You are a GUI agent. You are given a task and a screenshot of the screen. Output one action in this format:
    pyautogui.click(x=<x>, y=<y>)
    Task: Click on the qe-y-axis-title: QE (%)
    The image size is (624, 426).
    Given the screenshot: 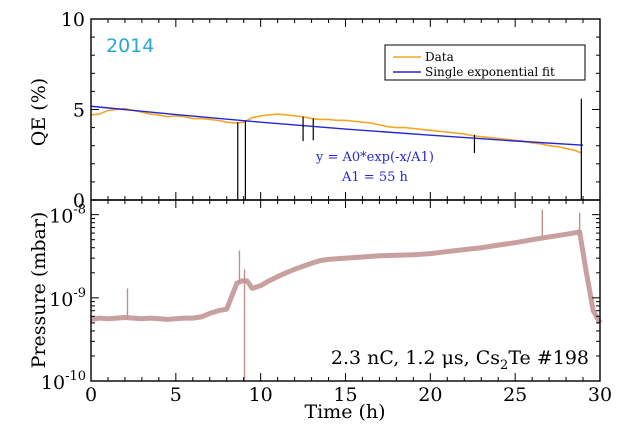 What is the action you would take?
    pyautogui.click(x=39, y=112)
    